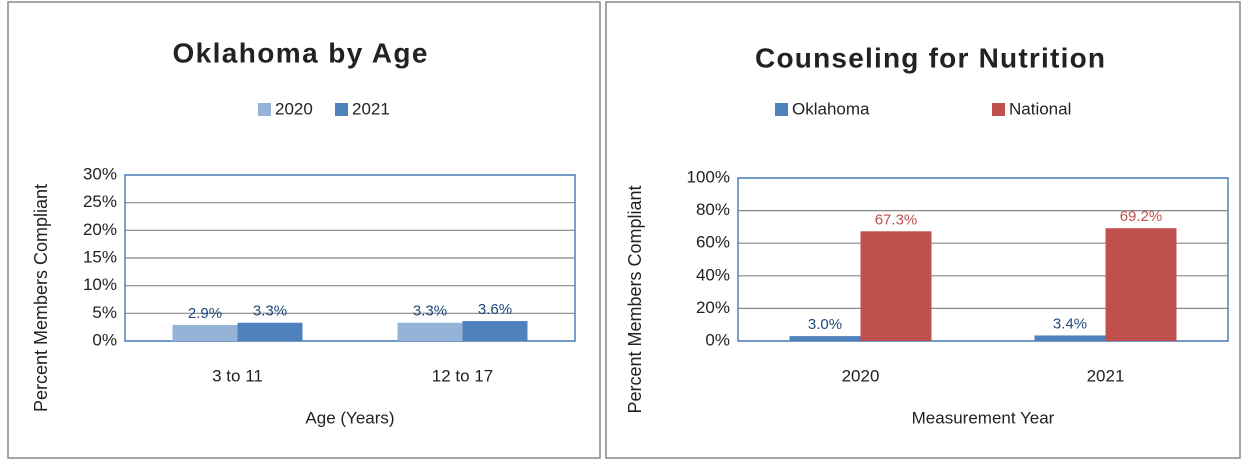 The height and width of the screenshot is (461, 1244). What do you see at coordinates (104, 312) in the screenshot?
I see `y-tick-label: 5%` at bounding box center [104, 312].